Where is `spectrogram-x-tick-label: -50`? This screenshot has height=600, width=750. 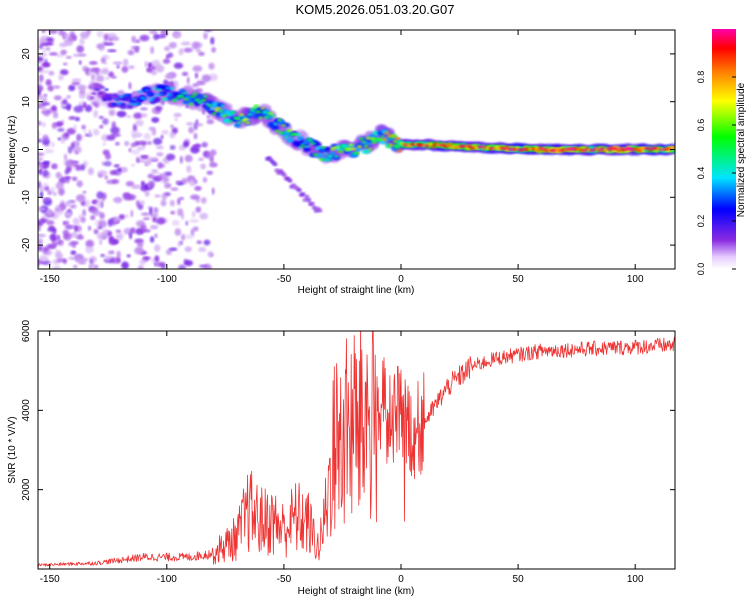 spectrogram-x-tick-label: -50 is located at coordinates (284, 279).